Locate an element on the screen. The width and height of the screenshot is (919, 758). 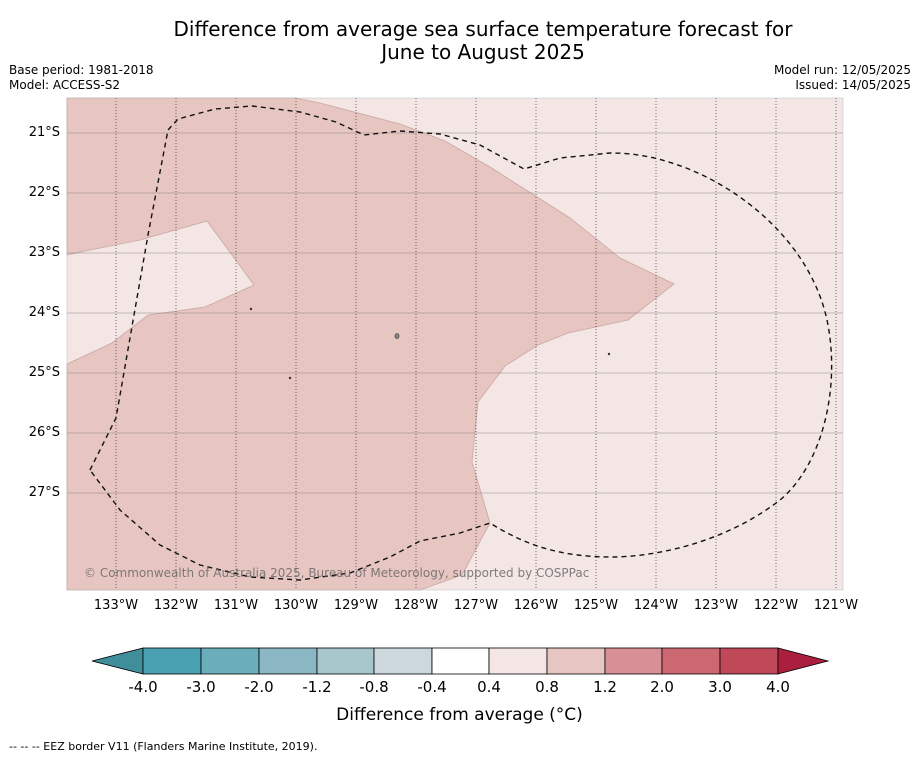
lon-label: 126°W is located at coordinates (536, 605).